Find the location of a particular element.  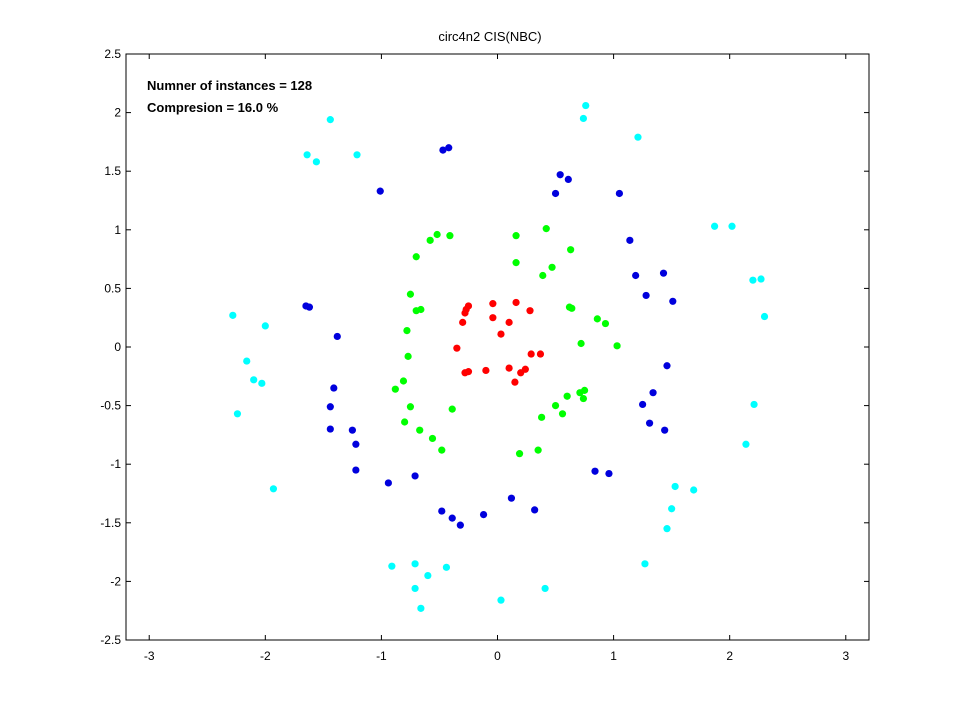

x-tick-label: 2 is located at coordinates (729, 656).